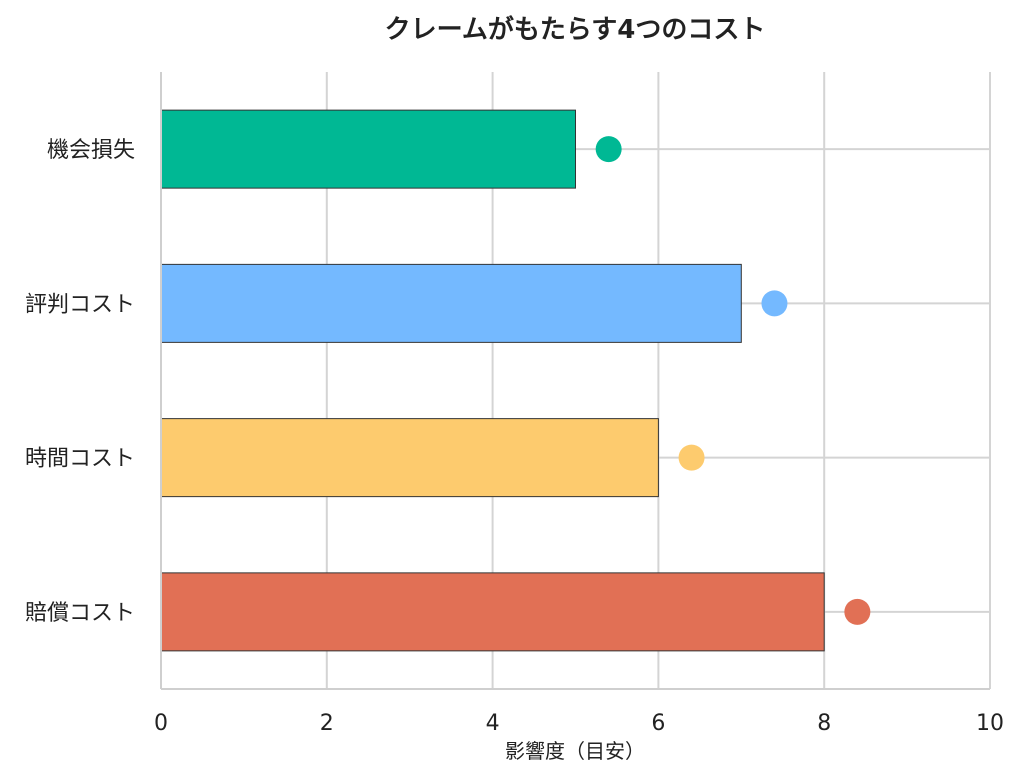 The width and height of the screenshot is (1024, 782). Describe the element at coordinates (658, 723) in the screenshot. I see `x-tick-label: 6` at that location.